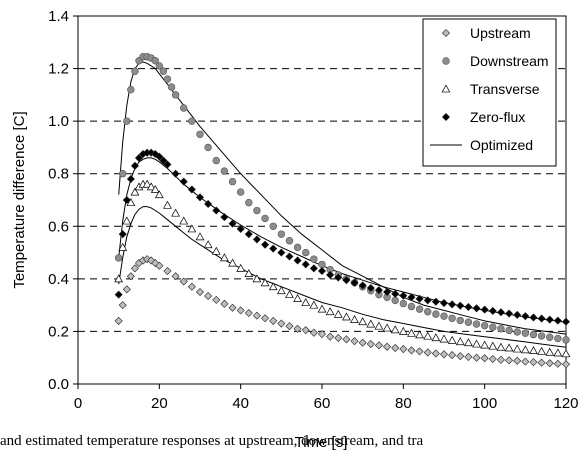 The width and height of the screenshot is (578, 455). Describe the element at coordinates (483, 117) in the screenshot. I see `legend-entry-zero-flux: Zero-flux` at that location.